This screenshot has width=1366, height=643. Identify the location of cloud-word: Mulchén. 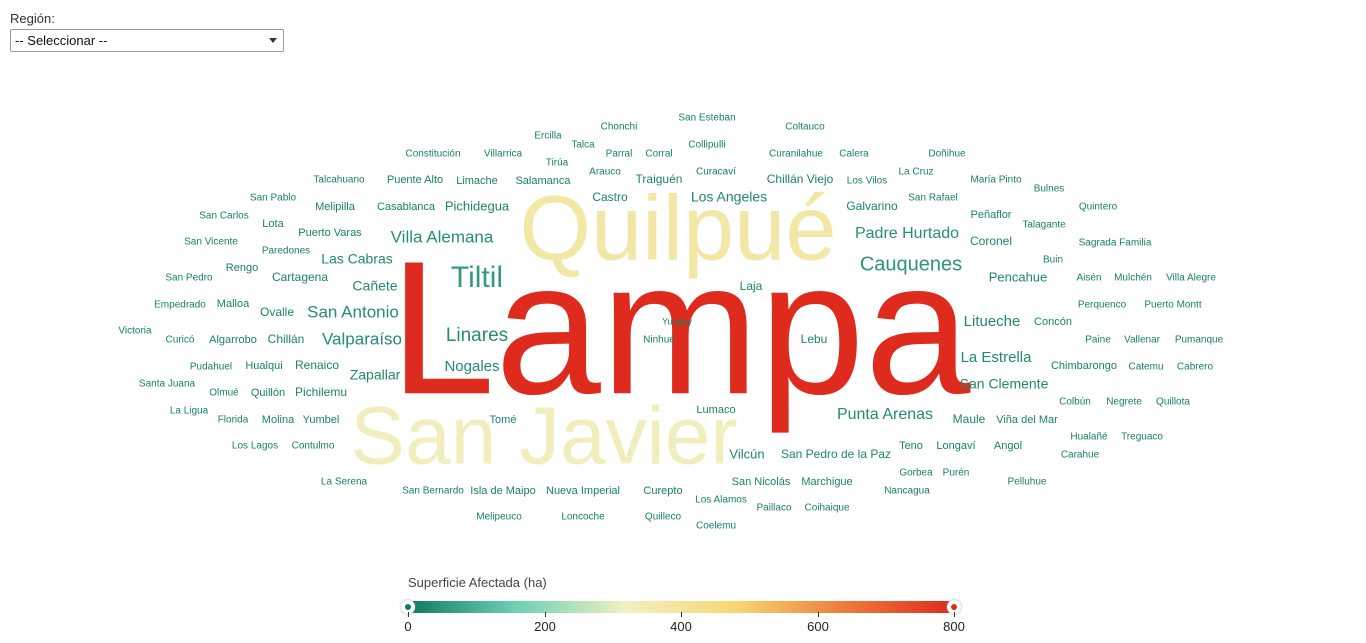
(1133, 278).